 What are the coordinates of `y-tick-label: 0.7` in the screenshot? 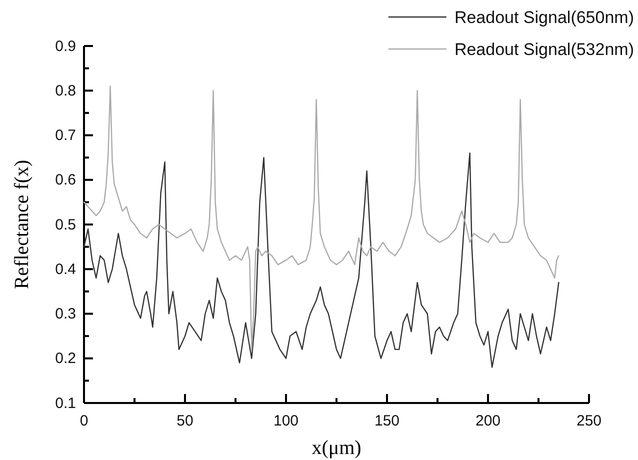 It's located at (65, 135).